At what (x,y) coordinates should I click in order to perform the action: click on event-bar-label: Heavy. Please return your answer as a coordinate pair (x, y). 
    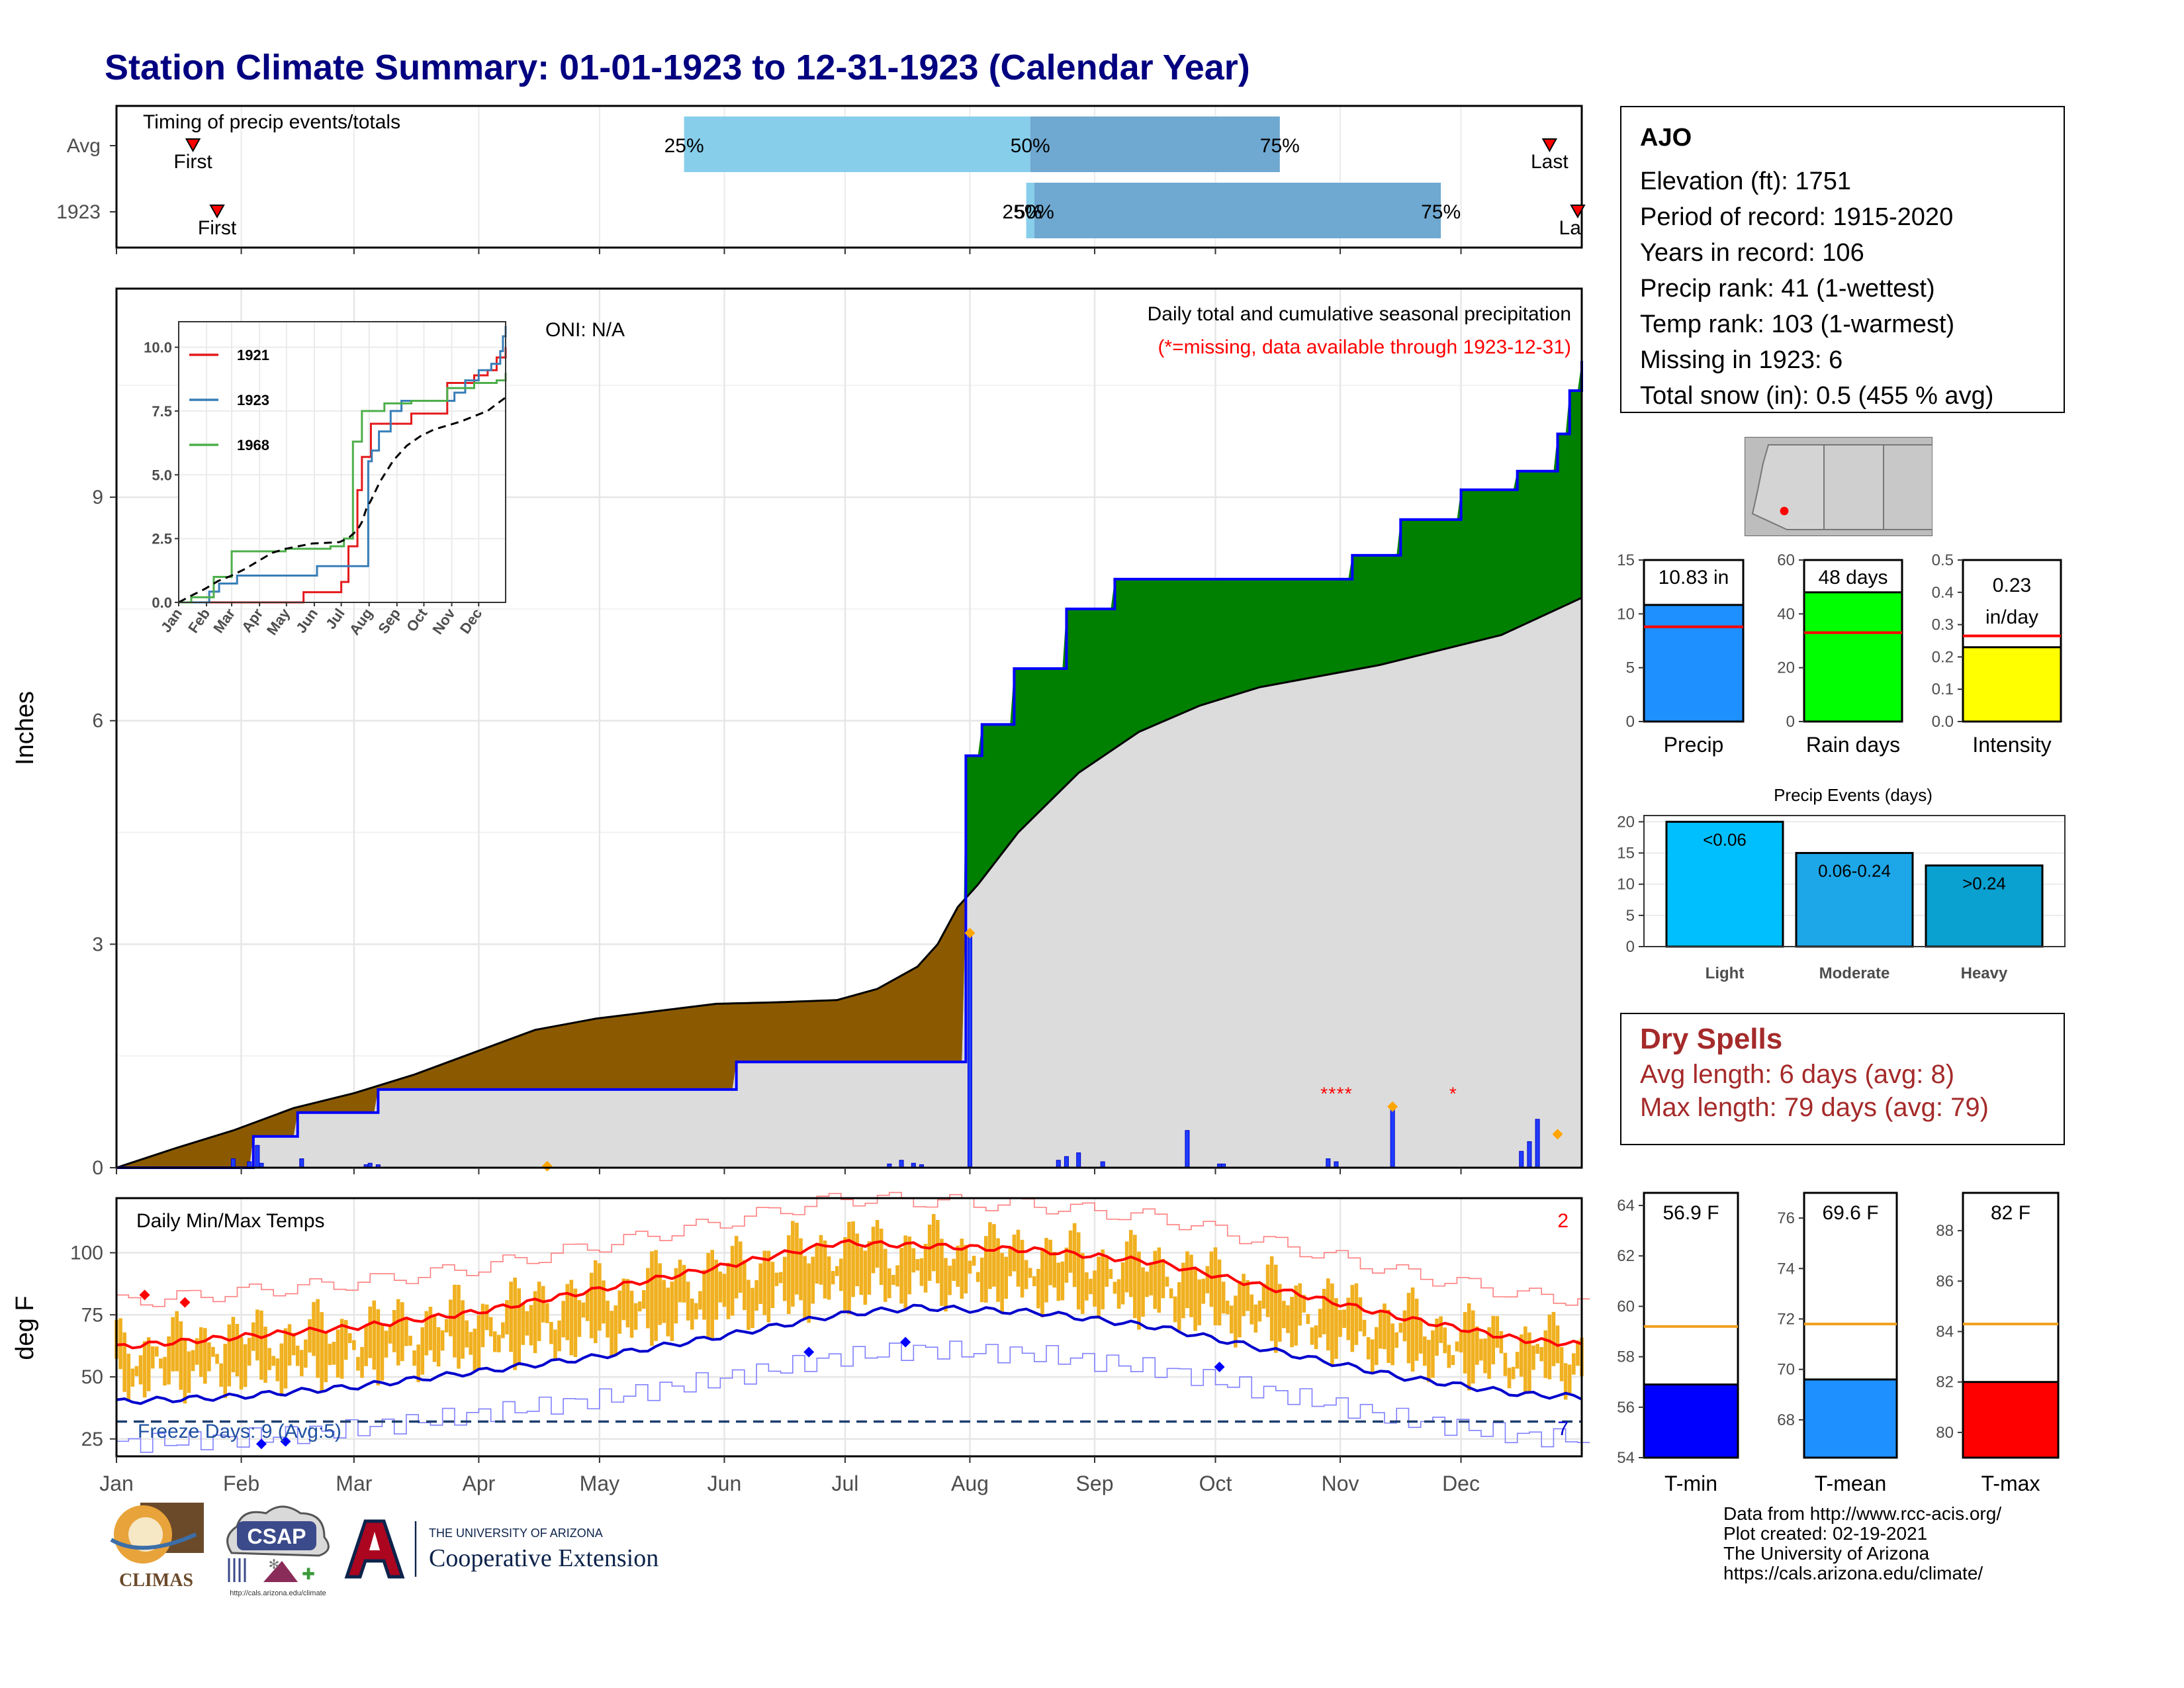
    Looking at the image, I should click on (1985, 973).